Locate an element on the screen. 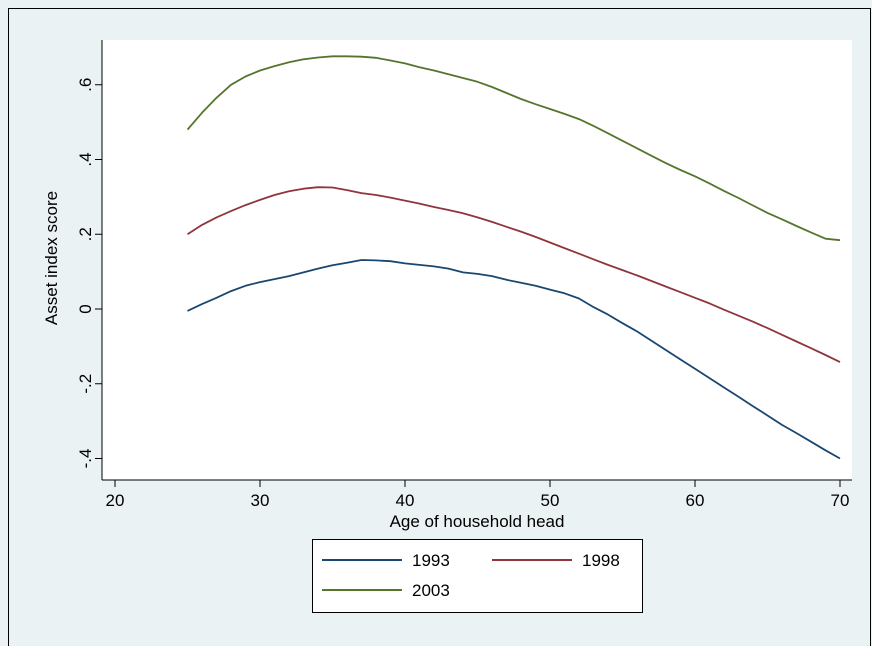  x-axis-label: Age of household head is located at coordinates (477, 521).